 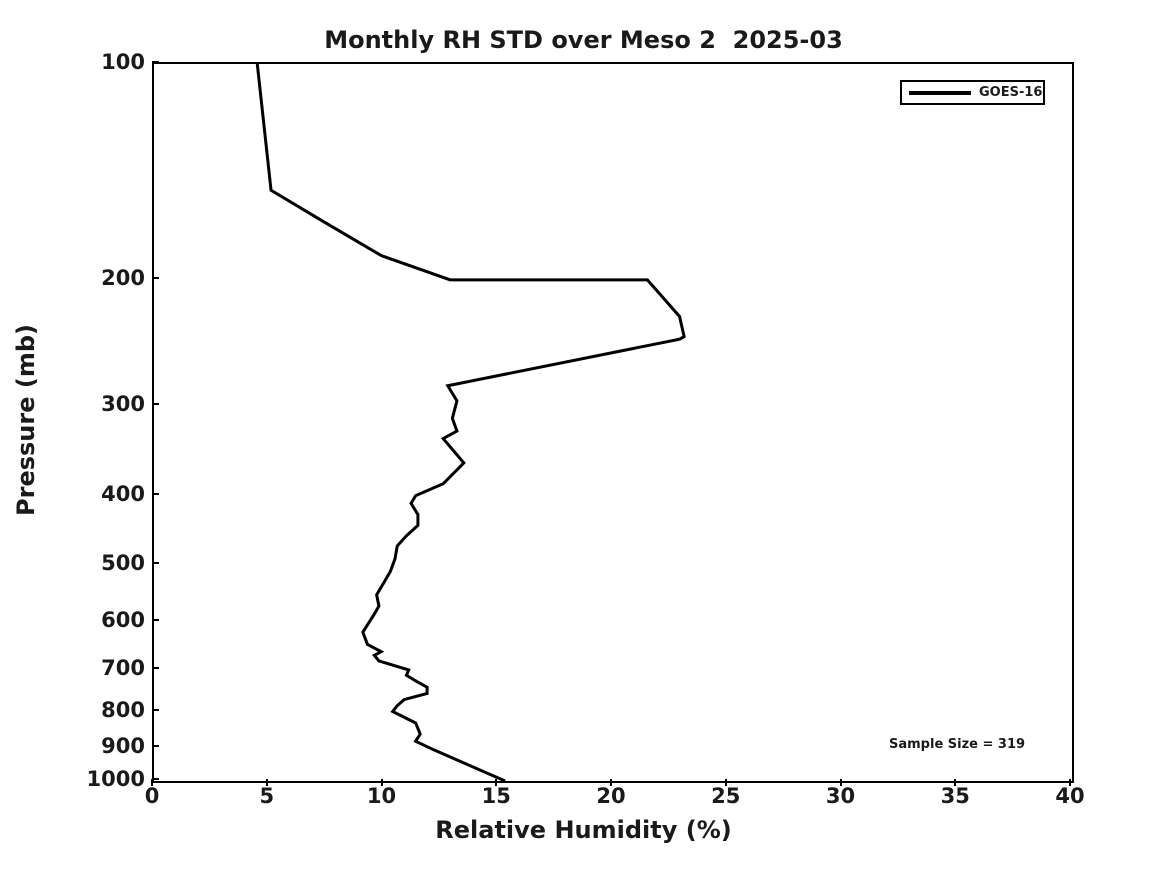 I want to click on y-tick-label: 200, so click(x=123, y=277).